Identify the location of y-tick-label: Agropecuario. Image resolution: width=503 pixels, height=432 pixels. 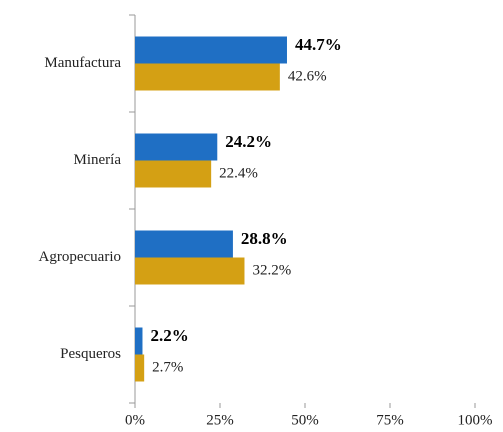
(80, 257).